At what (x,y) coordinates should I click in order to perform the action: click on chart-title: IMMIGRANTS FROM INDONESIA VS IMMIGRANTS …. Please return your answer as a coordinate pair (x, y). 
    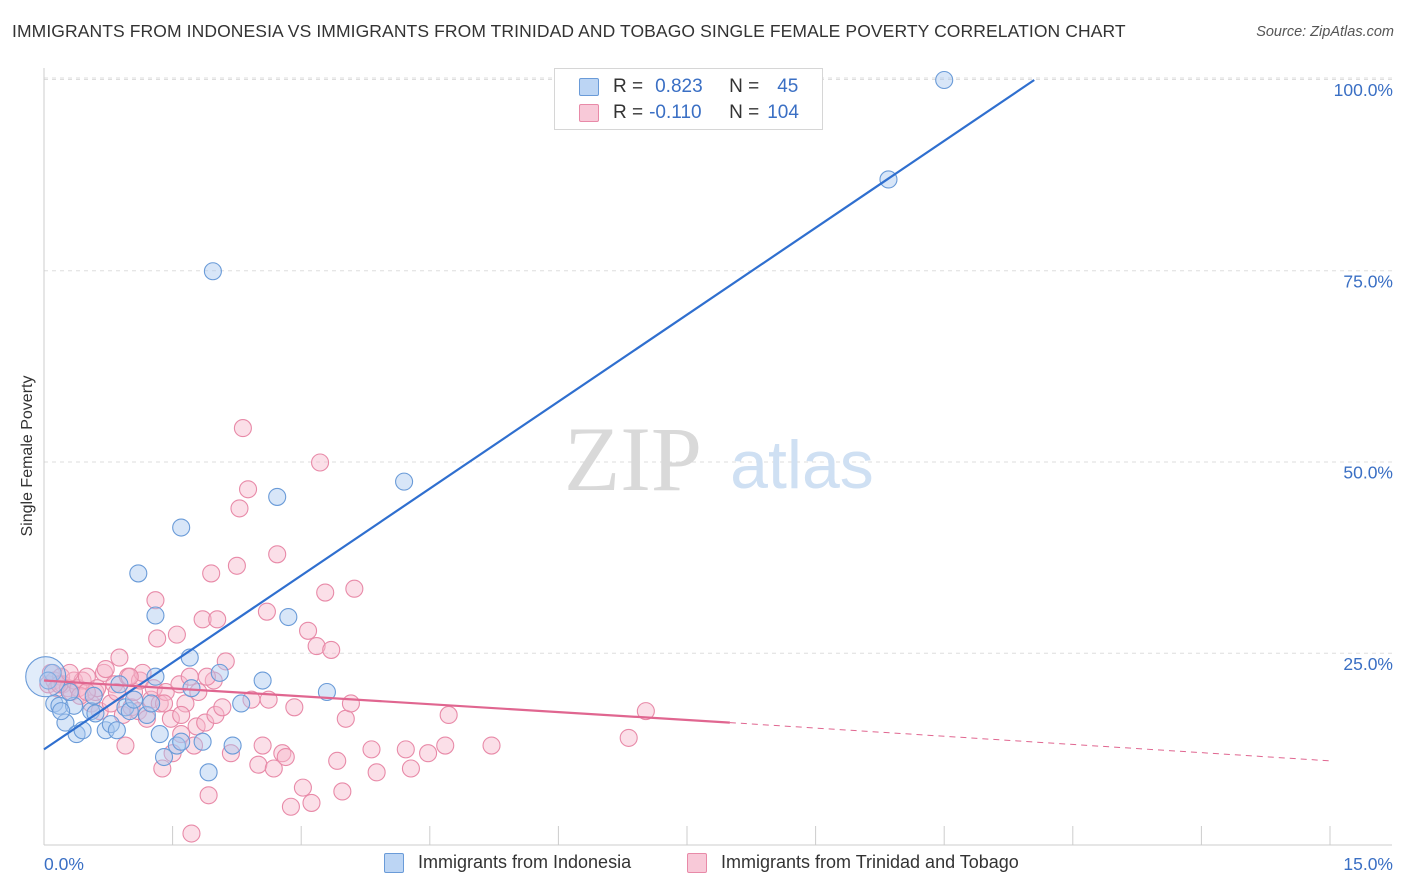
    Looking at the image, I should click on (569, 31).